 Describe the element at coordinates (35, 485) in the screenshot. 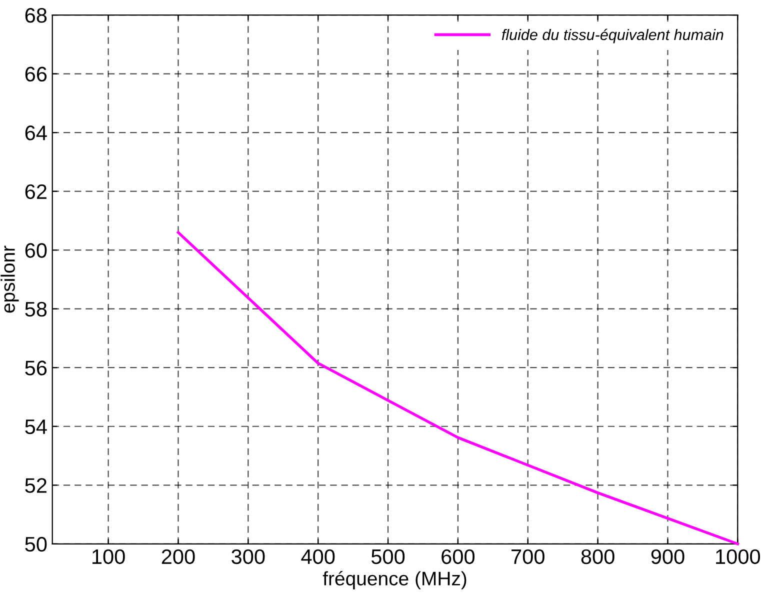

I see `y-tick-label: 52` at that location.